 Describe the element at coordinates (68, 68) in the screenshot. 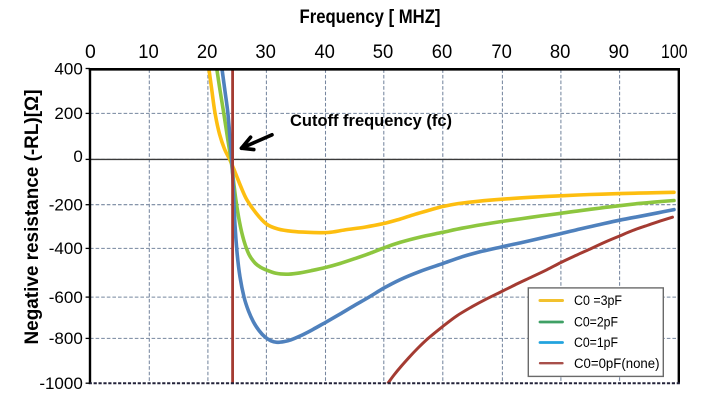

I see `svg-text: 400` at that location.